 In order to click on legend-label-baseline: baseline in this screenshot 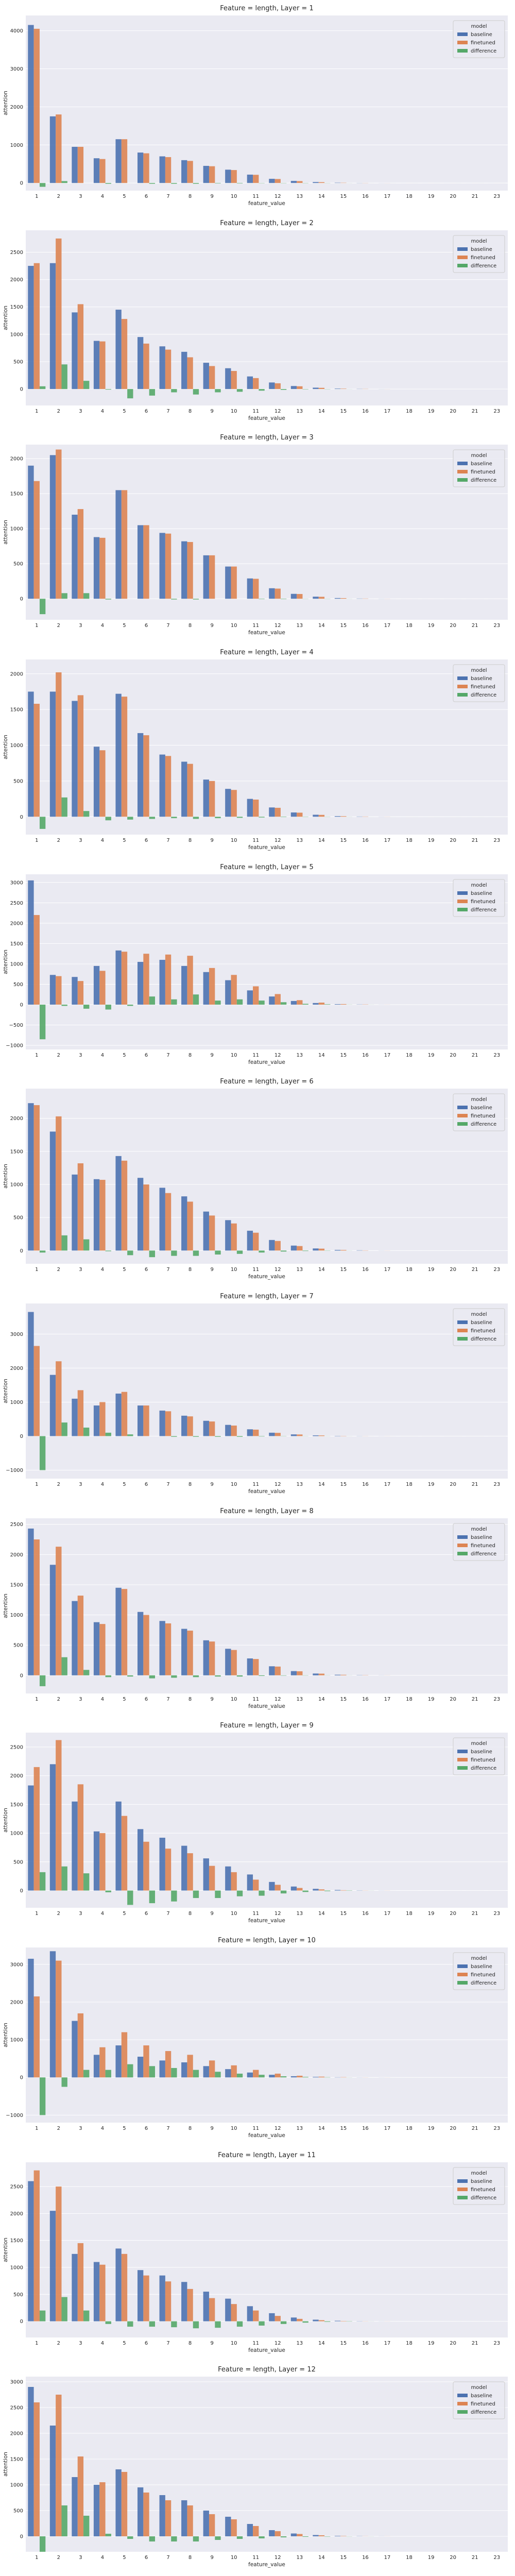, I will do `click(482, 249)`.